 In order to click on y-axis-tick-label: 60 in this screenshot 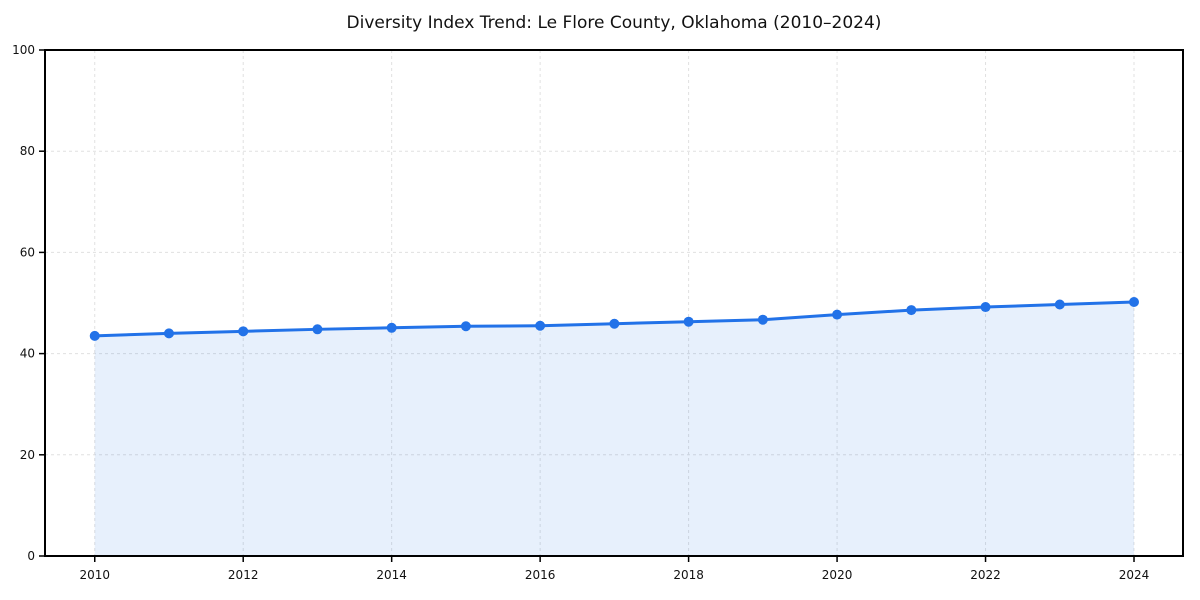, I will do `click(27, 252)`.